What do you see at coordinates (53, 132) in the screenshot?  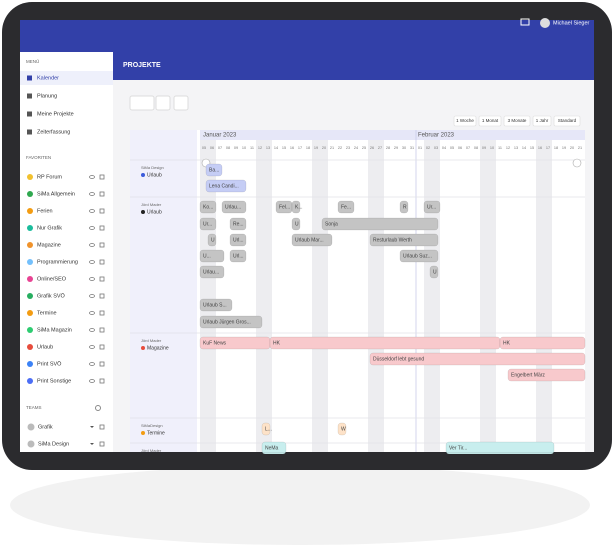 I see `menu-item: Zeiterfassung` at bounding box center [53, 132].